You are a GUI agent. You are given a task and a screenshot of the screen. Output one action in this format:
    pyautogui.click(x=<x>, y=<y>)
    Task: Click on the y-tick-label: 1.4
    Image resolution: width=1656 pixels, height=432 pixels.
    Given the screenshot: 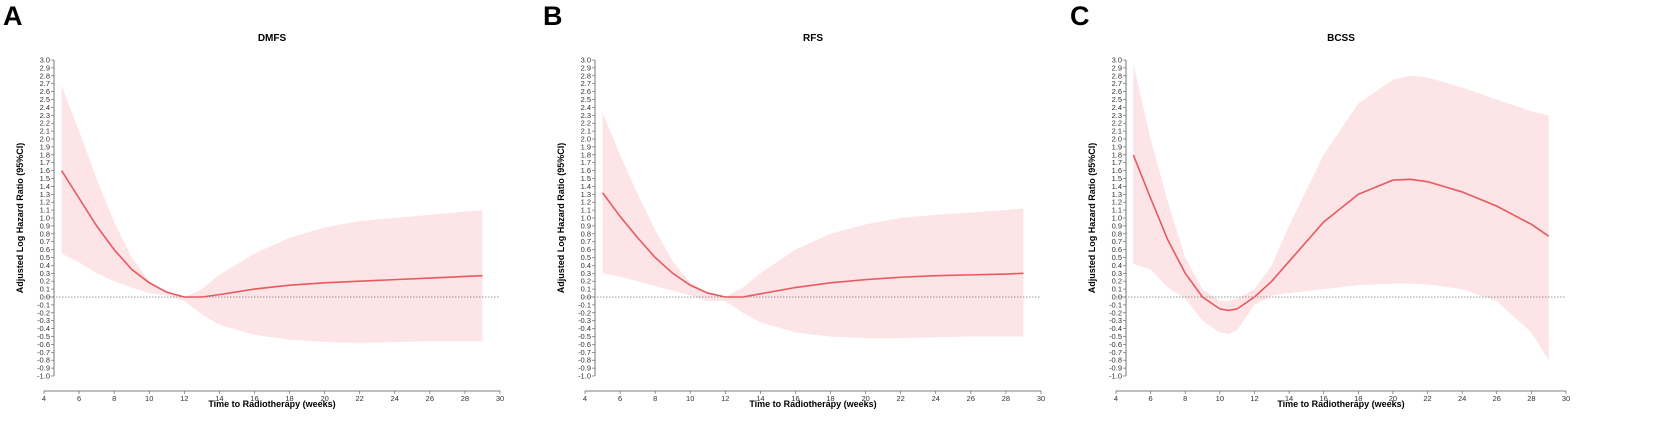 What is the action you would take?
    pyautogui.click(x=586, y=186)
    